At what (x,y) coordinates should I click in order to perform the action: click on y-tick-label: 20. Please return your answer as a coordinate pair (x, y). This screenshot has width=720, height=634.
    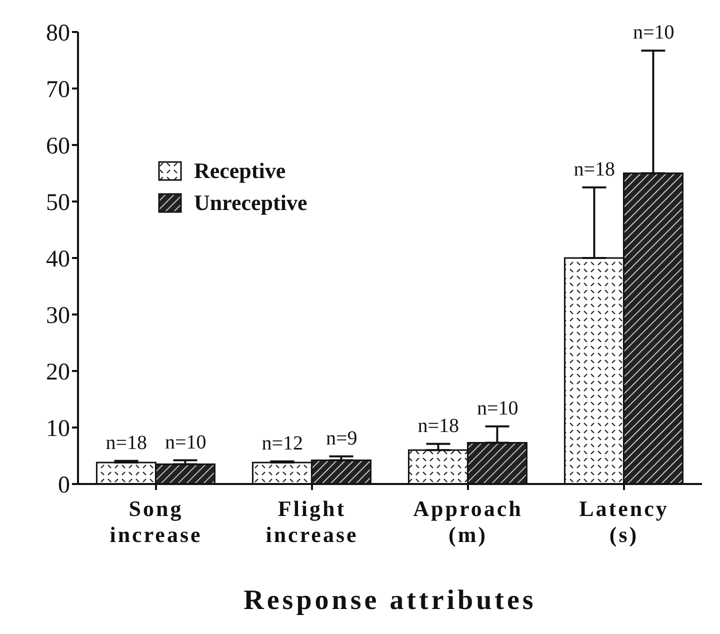
    Looking at the image, I should click on (58, 373).